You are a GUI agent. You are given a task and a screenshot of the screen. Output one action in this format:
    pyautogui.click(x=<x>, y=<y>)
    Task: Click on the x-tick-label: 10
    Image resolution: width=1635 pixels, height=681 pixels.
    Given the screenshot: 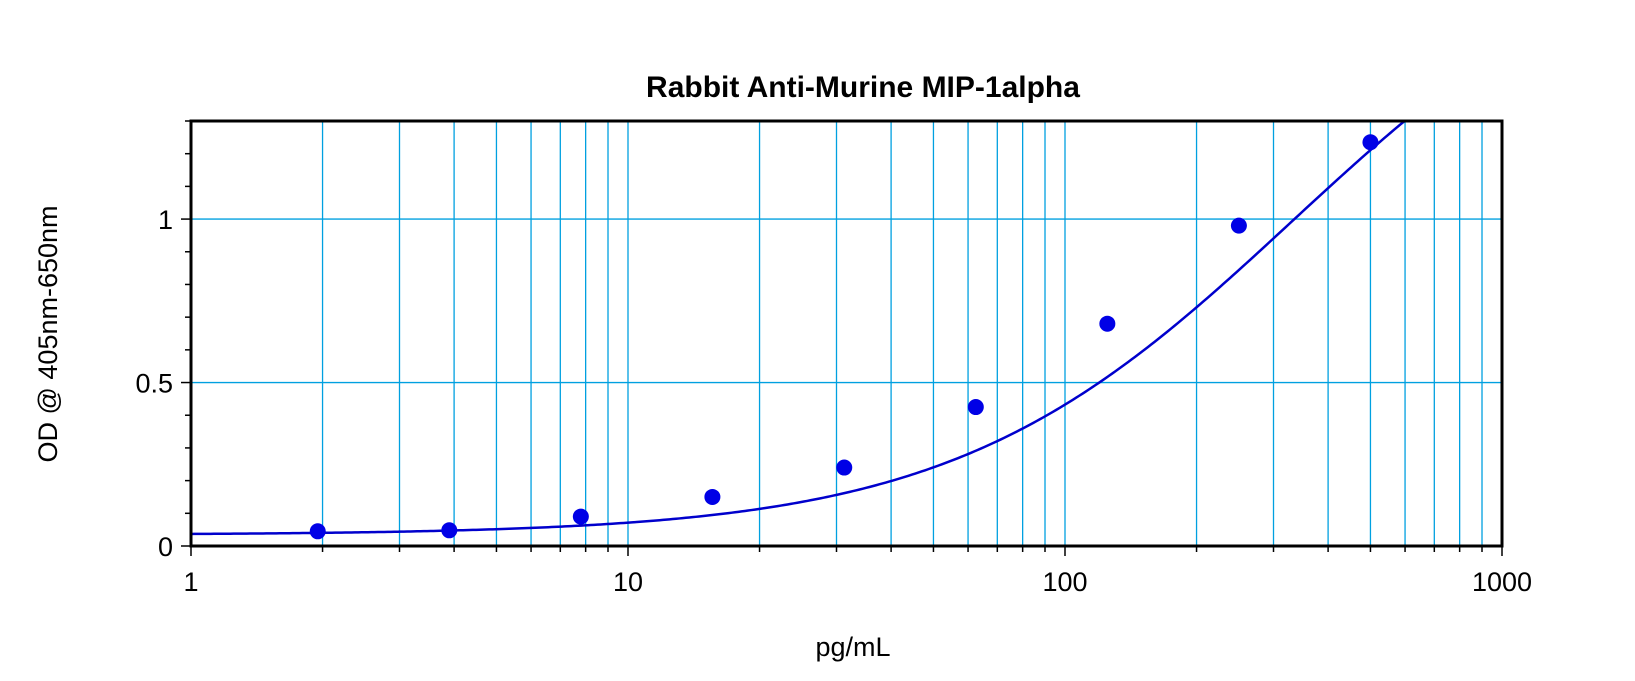 What is the action you would take?
    pyautogui.click(x=628, y=582)
    